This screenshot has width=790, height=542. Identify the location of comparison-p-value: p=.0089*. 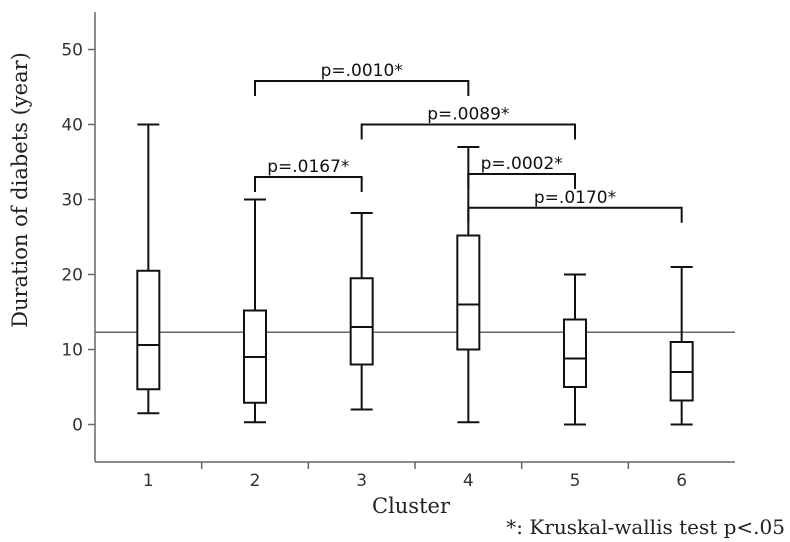
(468, 115).